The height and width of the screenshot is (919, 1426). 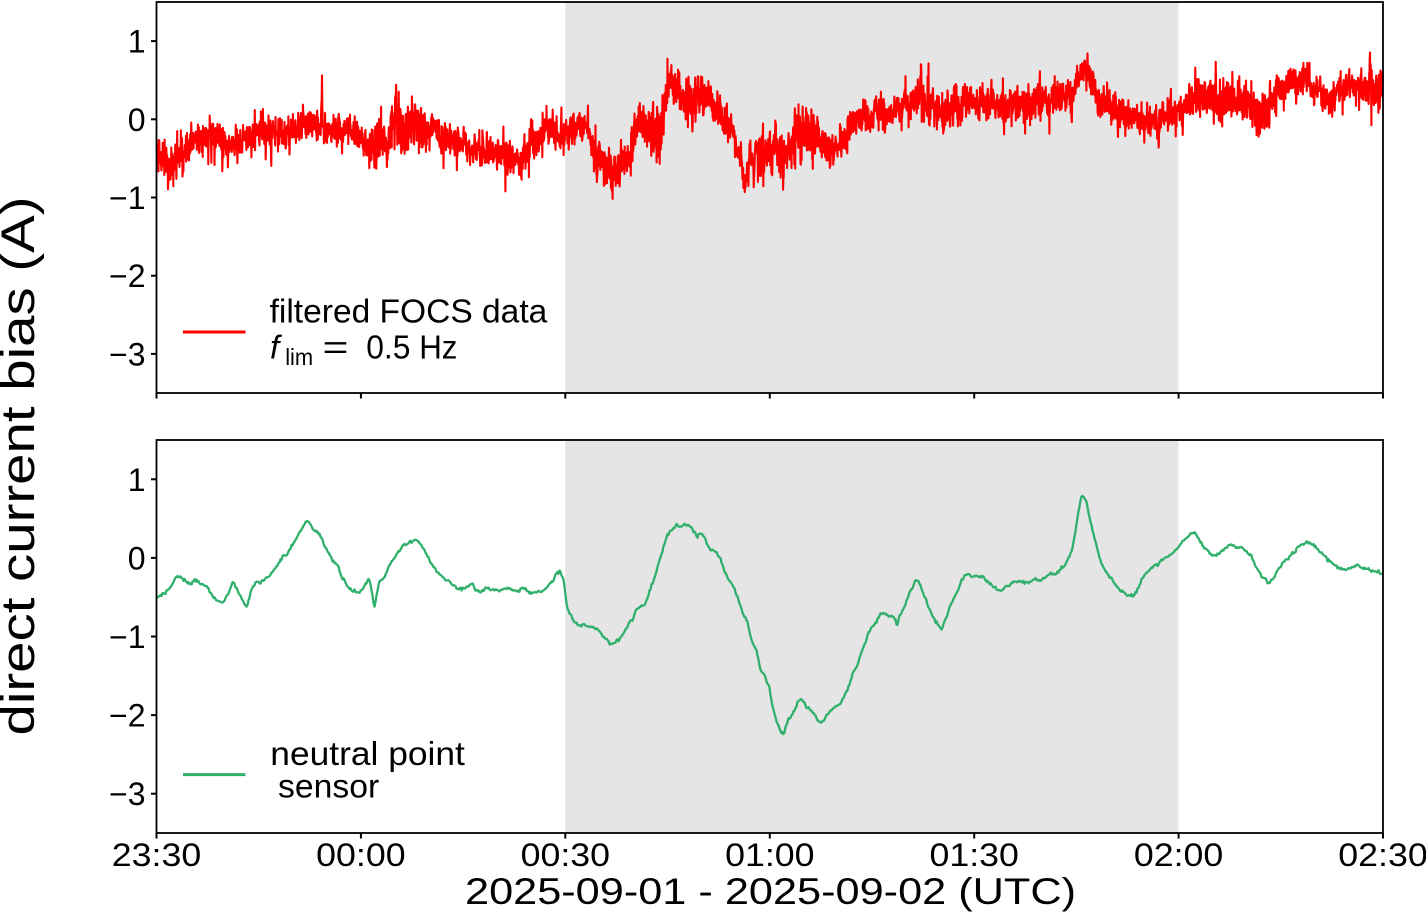 I want to click on svg-text: neutral point, so click(x=367, y=753).